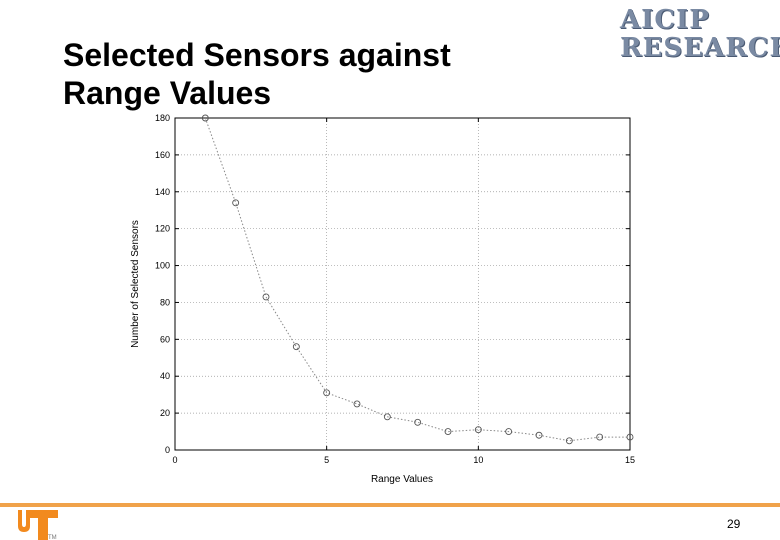 Image resolution: width=780 pixels, height=540 pixels. I want to click on x-tick-label: 10, so click(478, 460).